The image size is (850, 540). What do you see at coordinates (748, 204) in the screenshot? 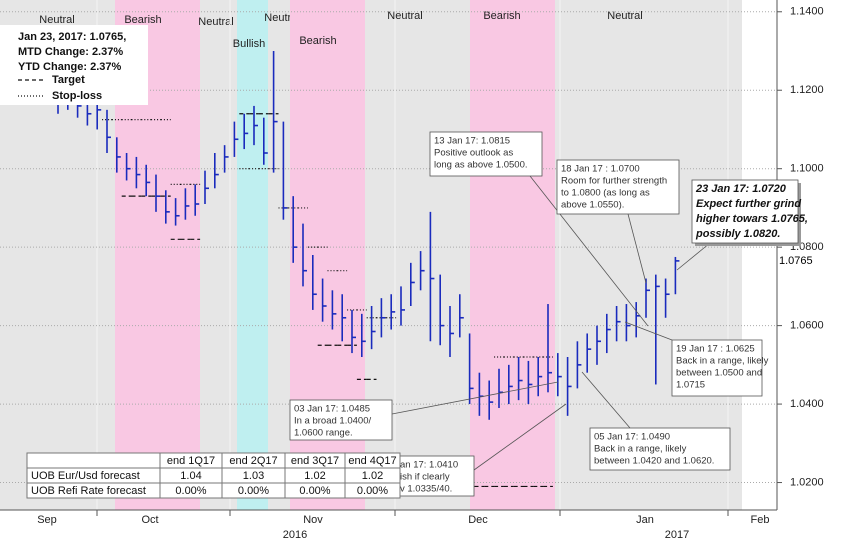
I see `annotation-text: Expect further grind` at bounding box center [748, 204].